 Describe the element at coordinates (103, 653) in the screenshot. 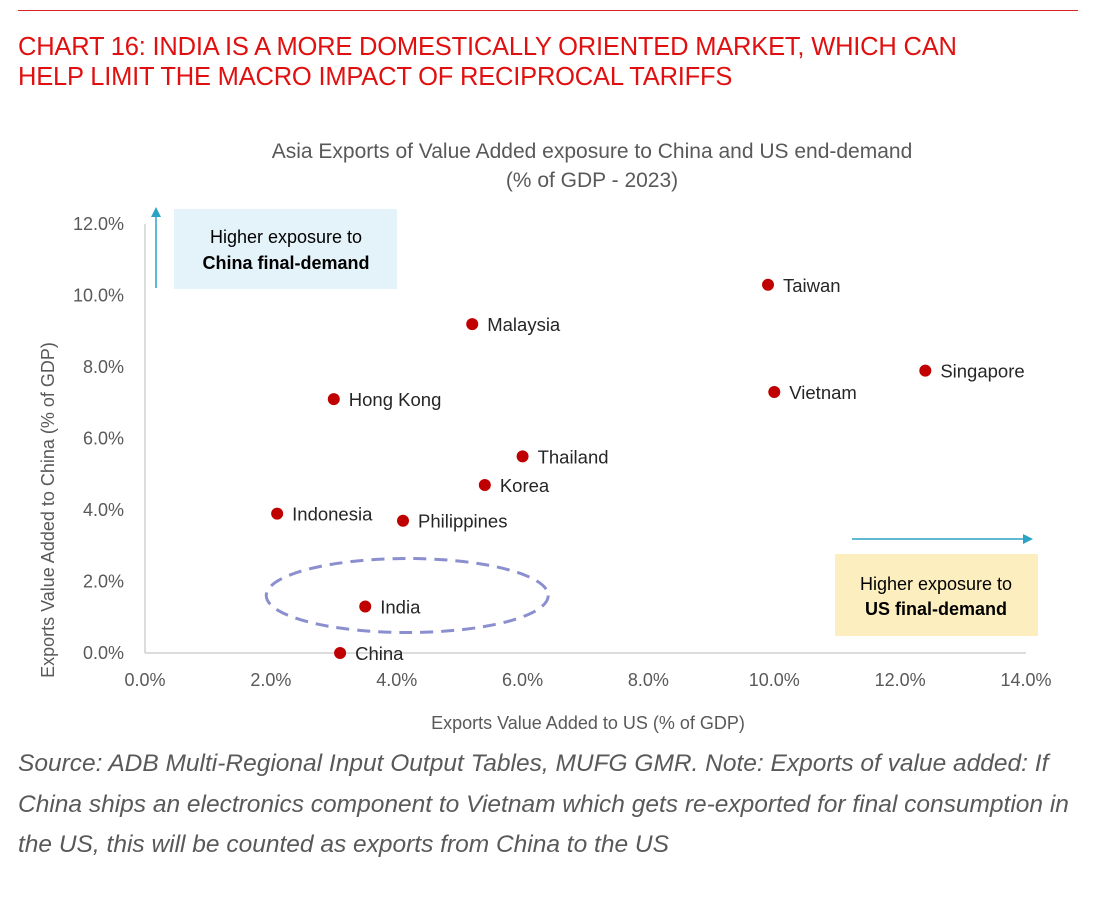

I see `y-tick-label: 0.0%` at that location.